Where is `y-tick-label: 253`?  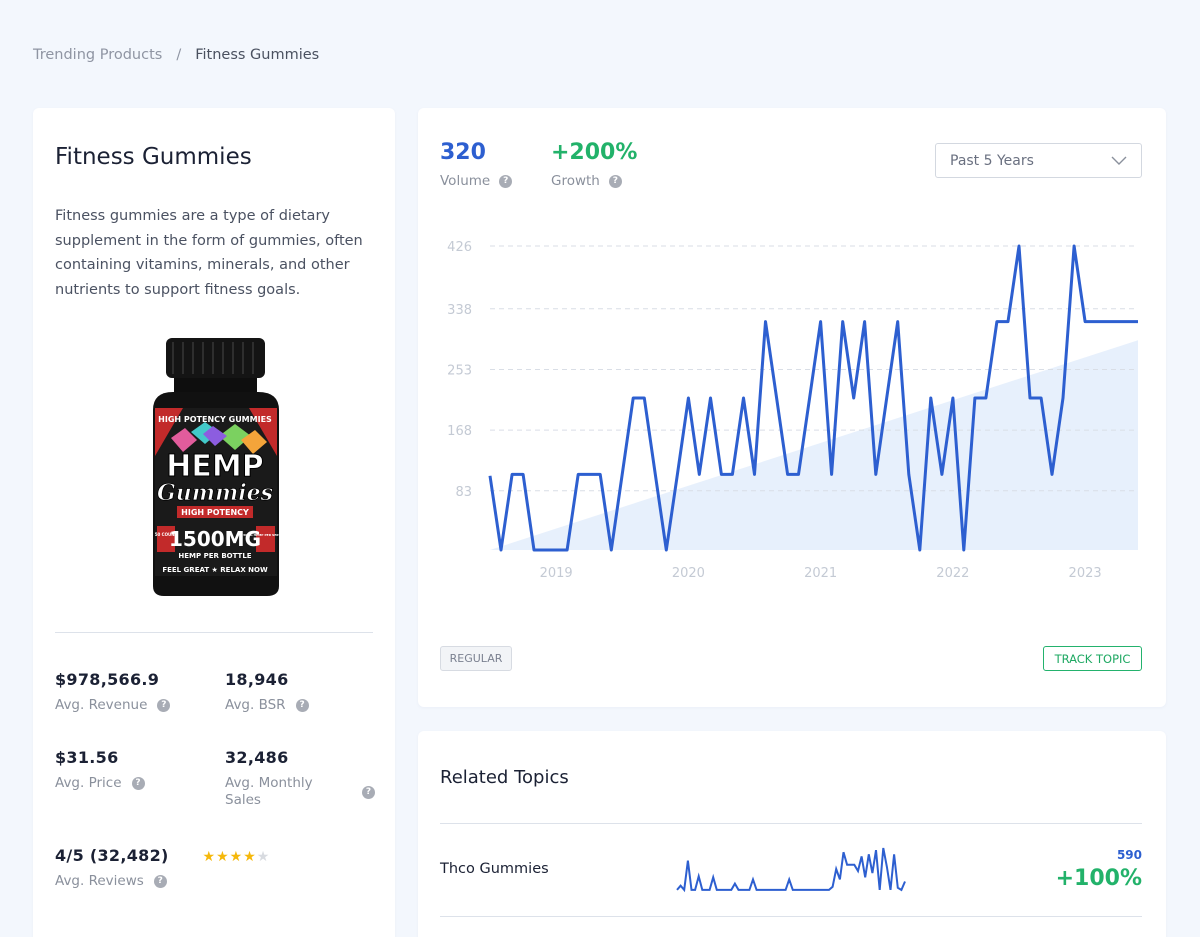
y-tick-label: 253 is located at coordinates (459, 370).